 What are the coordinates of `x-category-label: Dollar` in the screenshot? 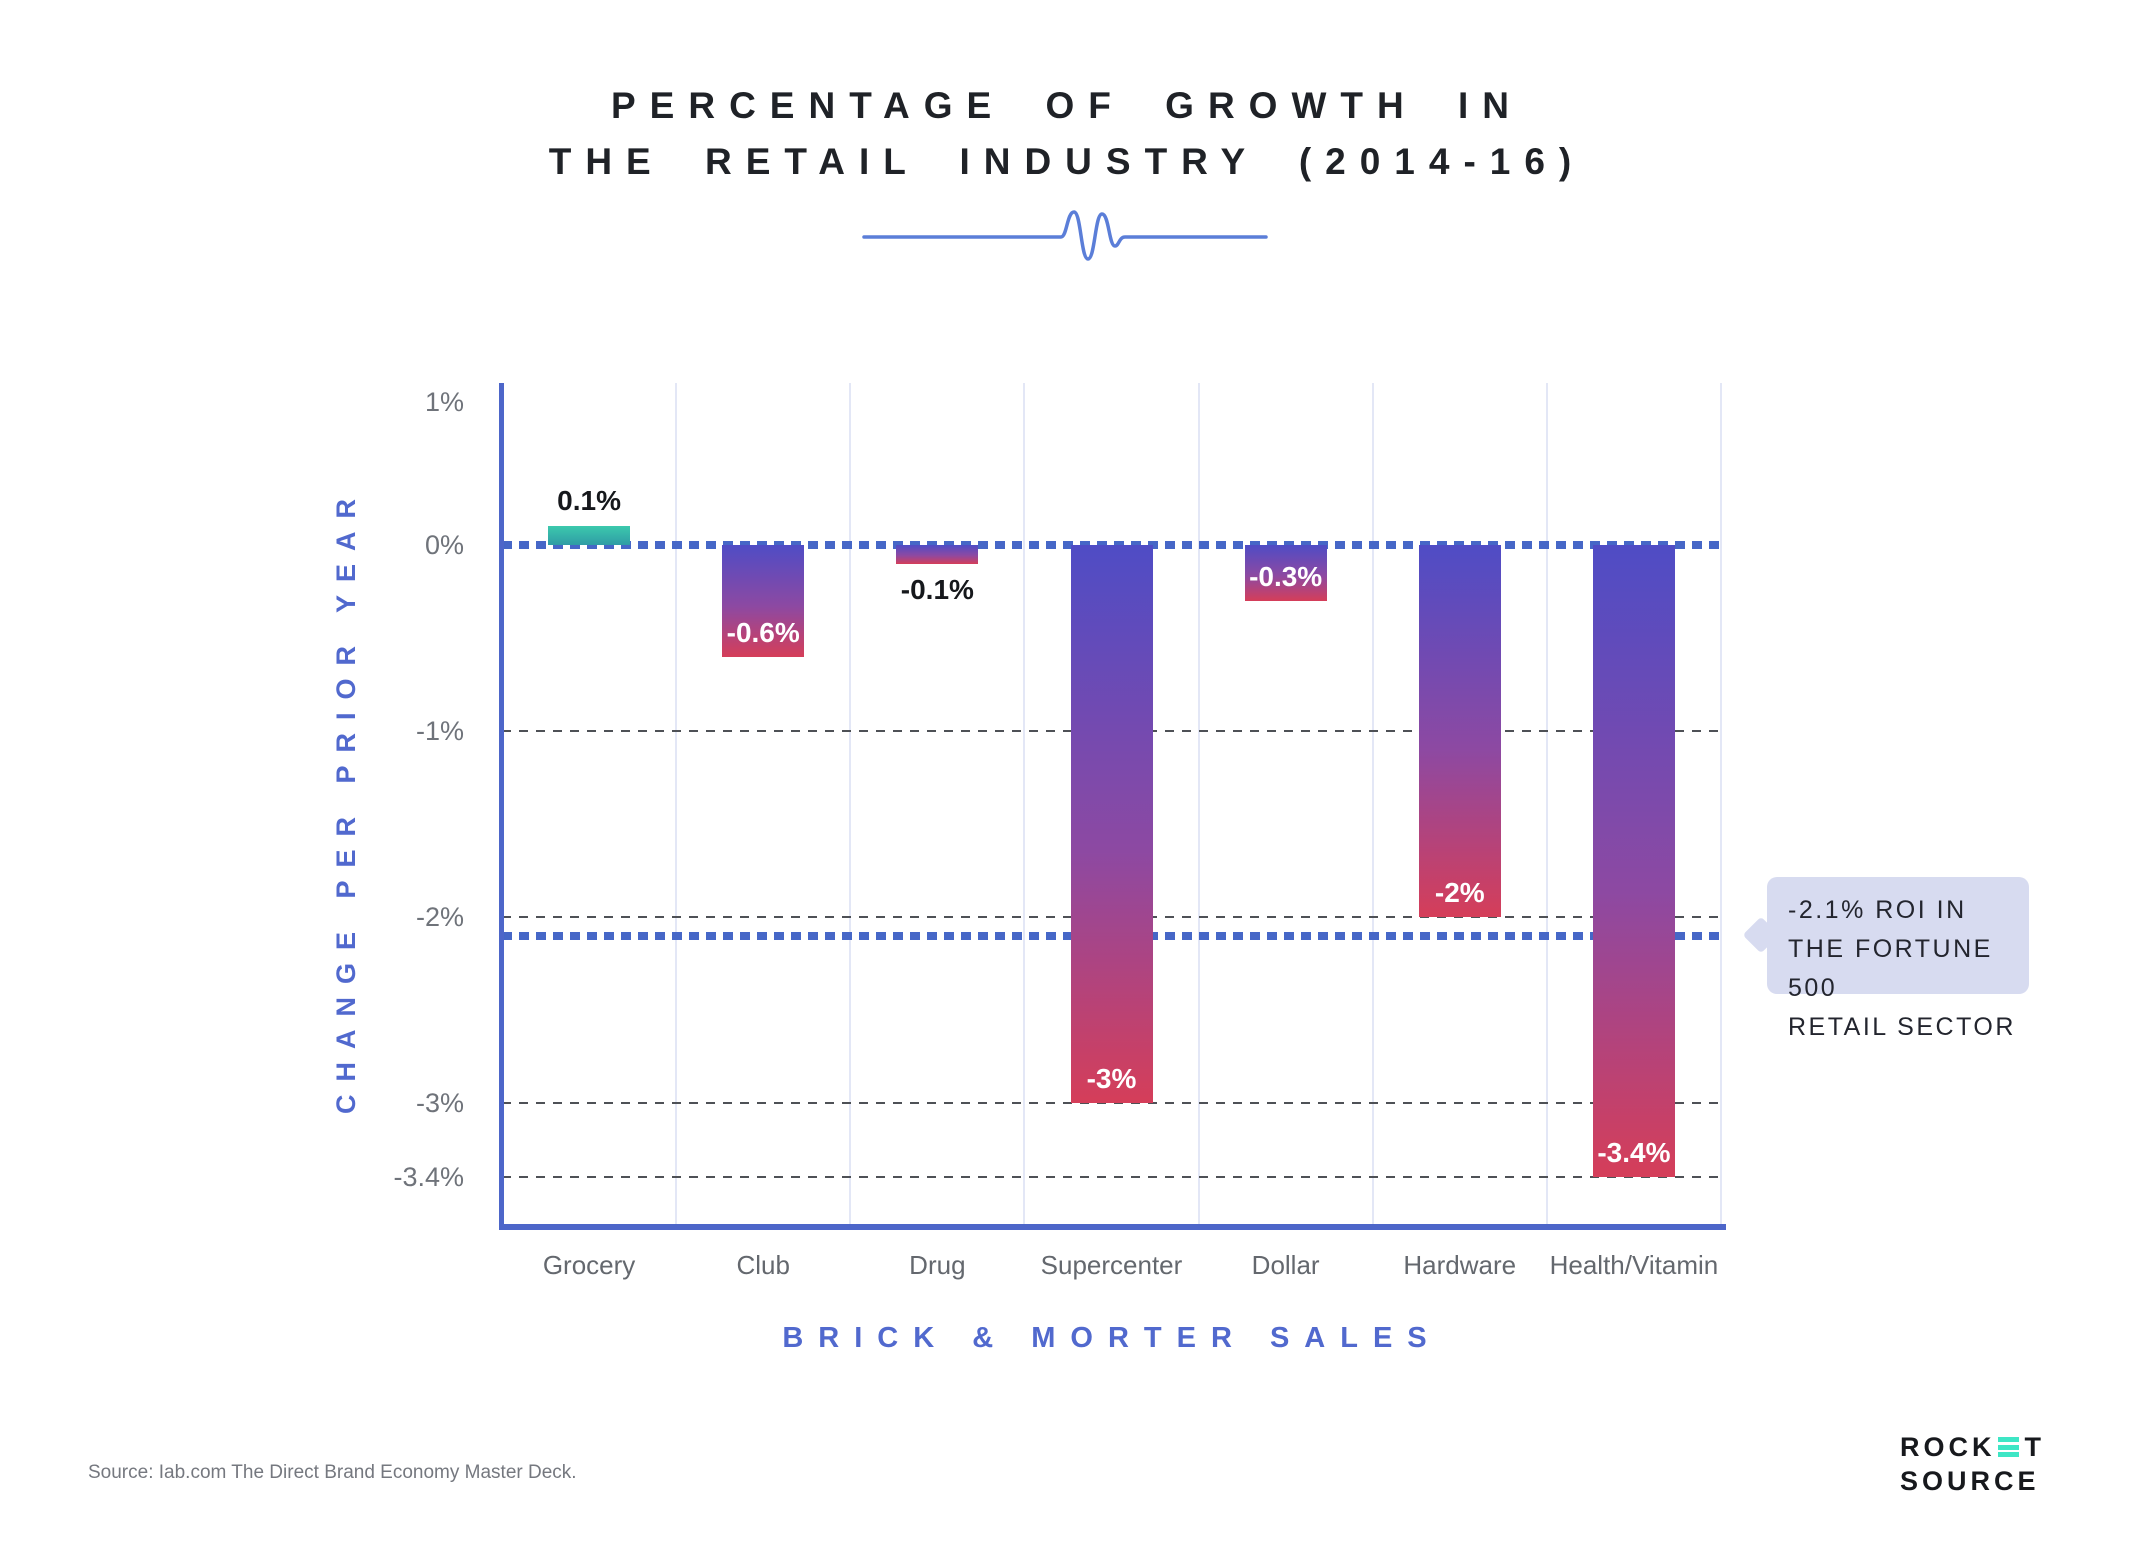 It's located at (1285, 1265).